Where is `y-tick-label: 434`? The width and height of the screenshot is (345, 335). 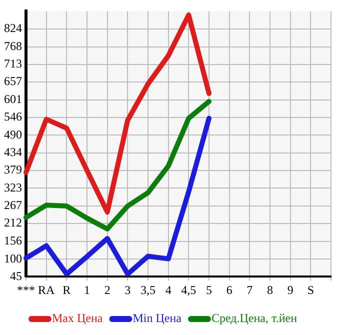
y-tick-label: 434 is located at coordinates (13, 152).